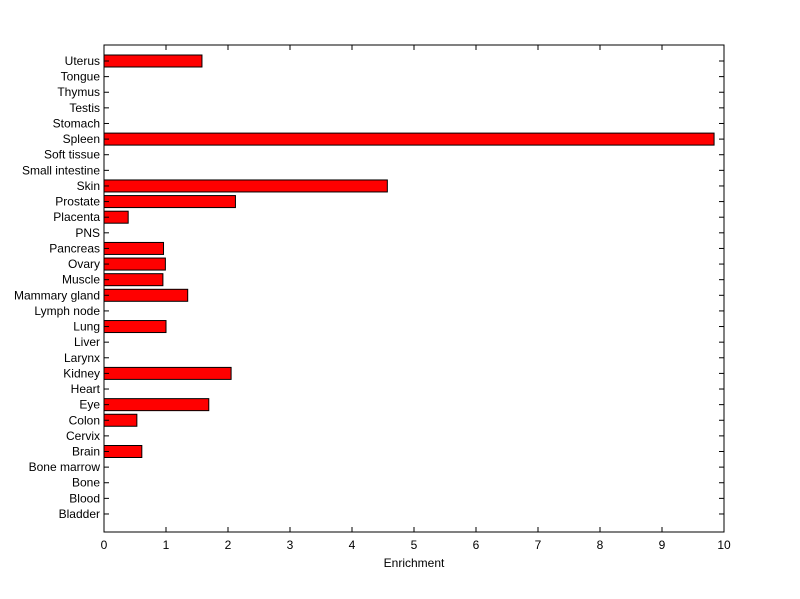  Describe the element at coordinates (245, 186) in the screenshot. I see `bar-skin` at that location.